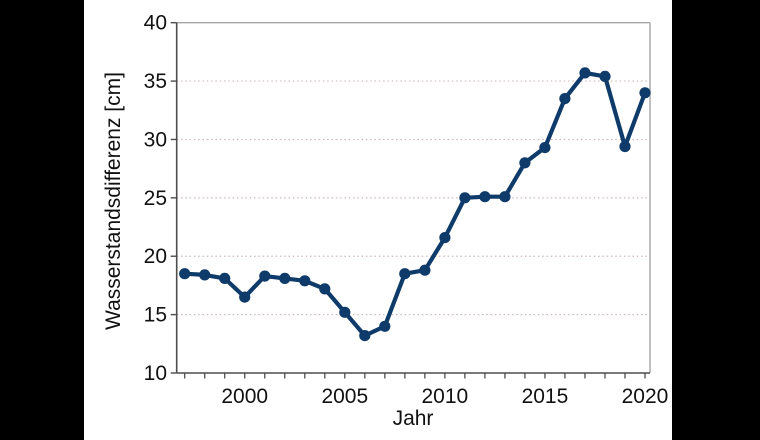 The height and width of the screenshot is (440, 760). What do you see at coordinates (155, 315) in the screenshot?
I see `y-tick-label: 15` at bounding box center [155, 315].